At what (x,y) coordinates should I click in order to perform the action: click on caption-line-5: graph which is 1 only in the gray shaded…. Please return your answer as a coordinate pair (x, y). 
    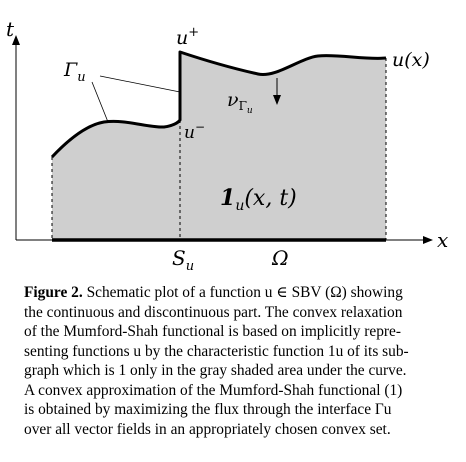
    Looking at the image, I should click on (236, 371).